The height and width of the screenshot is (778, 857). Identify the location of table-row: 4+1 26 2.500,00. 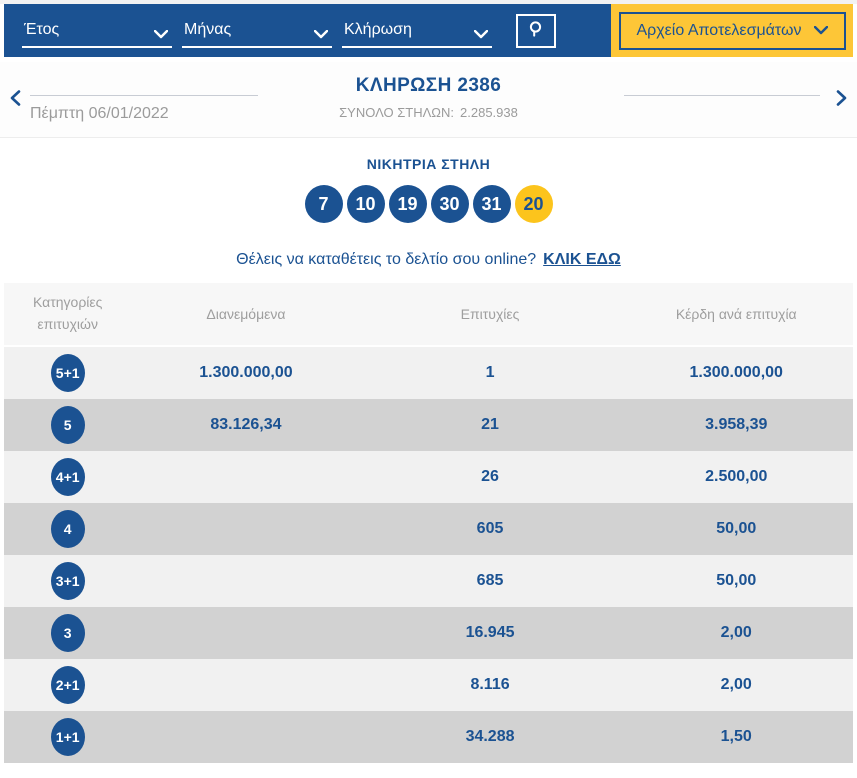
(428, 477).